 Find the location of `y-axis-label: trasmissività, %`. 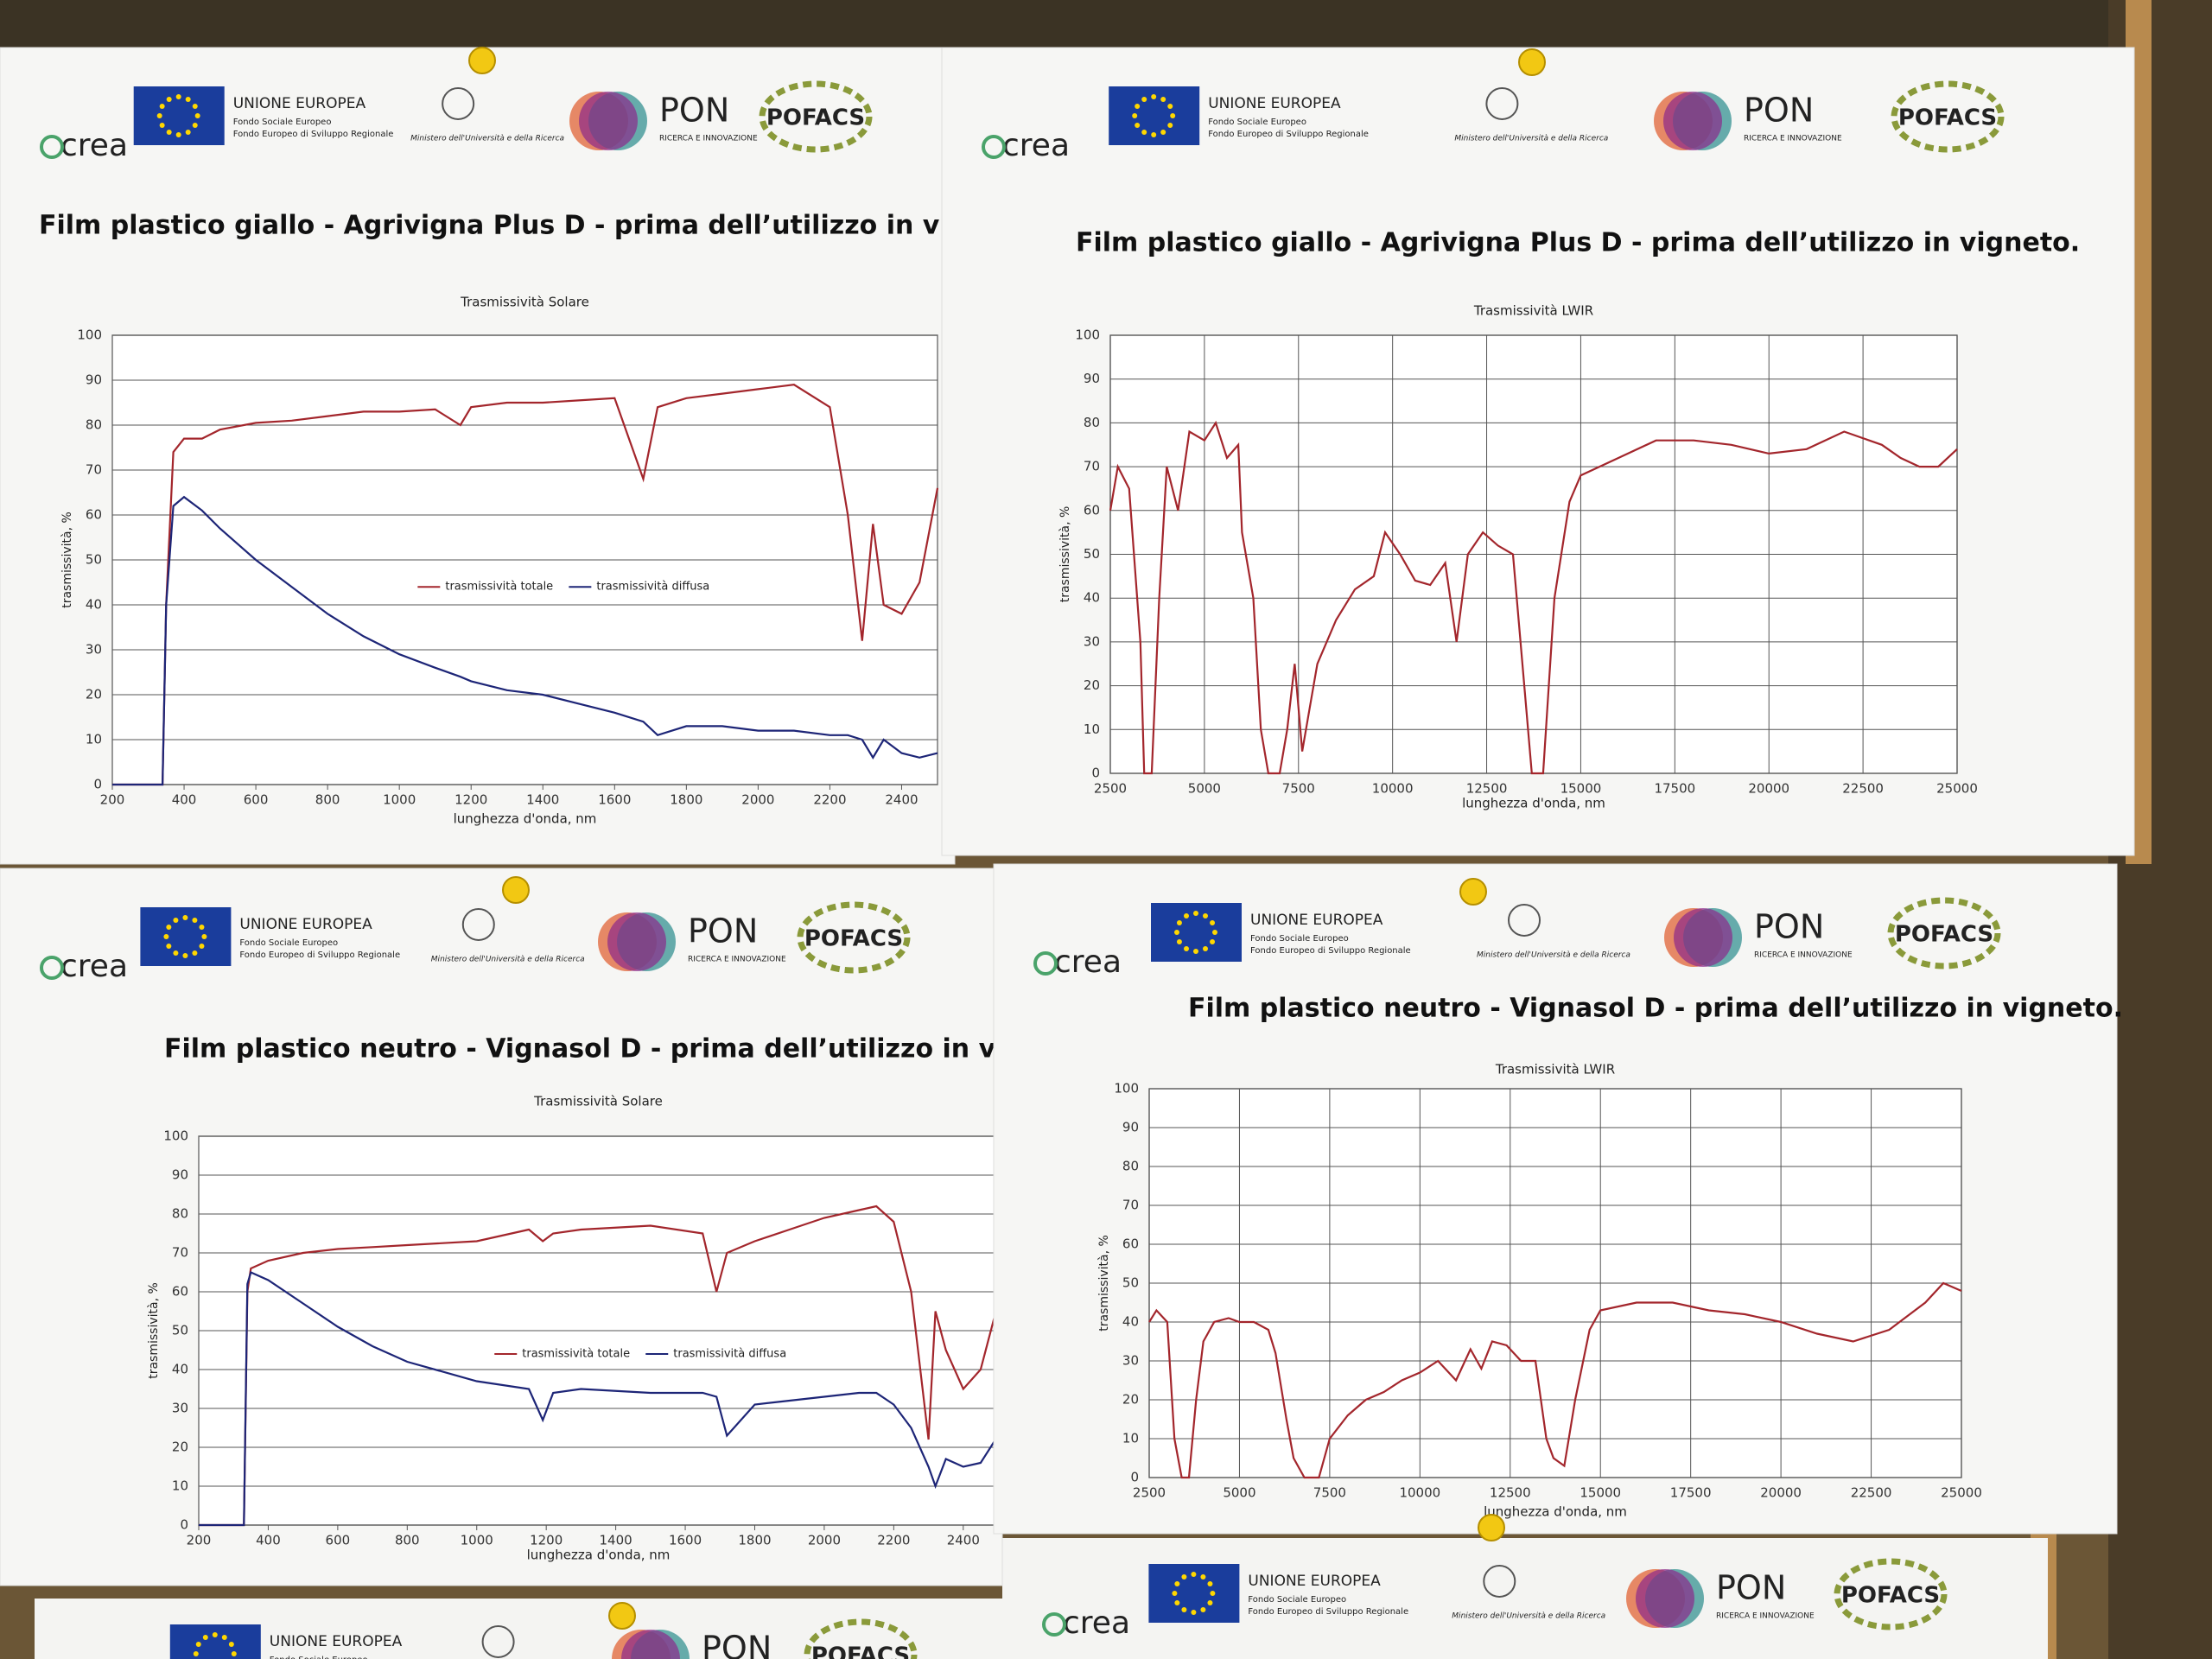

y-axis-label: trasmissività, % is located at coordinates (154, 1330).